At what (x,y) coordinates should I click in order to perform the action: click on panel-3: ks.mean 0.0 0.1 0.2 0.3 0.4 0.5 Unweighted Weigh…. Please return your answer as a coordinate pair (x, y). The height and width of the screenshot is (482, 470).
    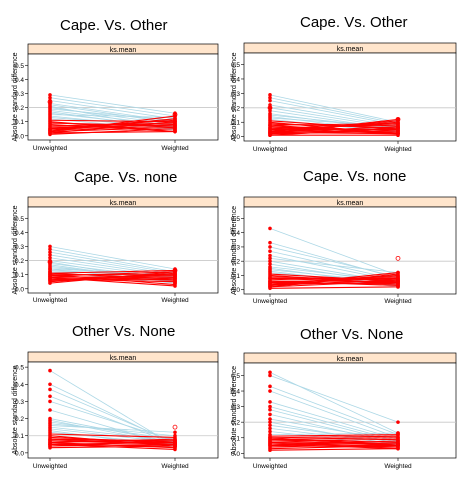
    Looking at the image, I should click on (115, 250).